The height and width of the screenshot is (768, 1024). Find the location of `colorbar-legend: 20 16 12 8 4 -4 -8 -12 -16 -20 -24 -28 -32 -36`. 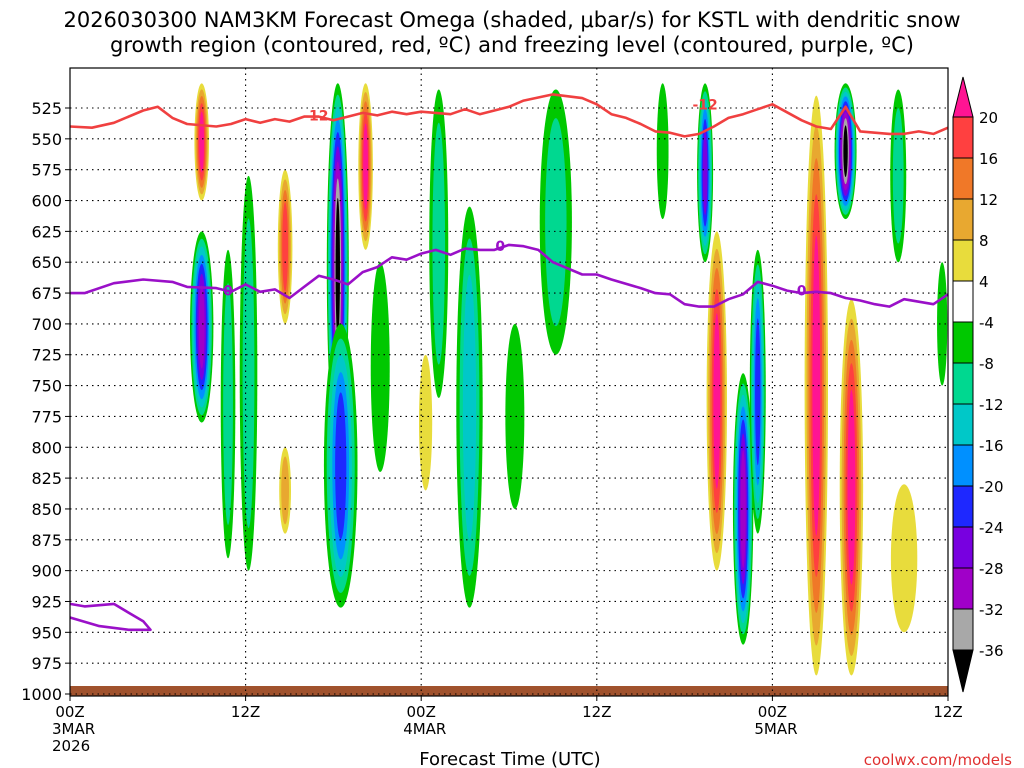

colorbar-legend: 20 16 12 8 4 -4 -8 -12 -16 -20 -24 -28 -32 -36 is located at coordinates (978, 384).